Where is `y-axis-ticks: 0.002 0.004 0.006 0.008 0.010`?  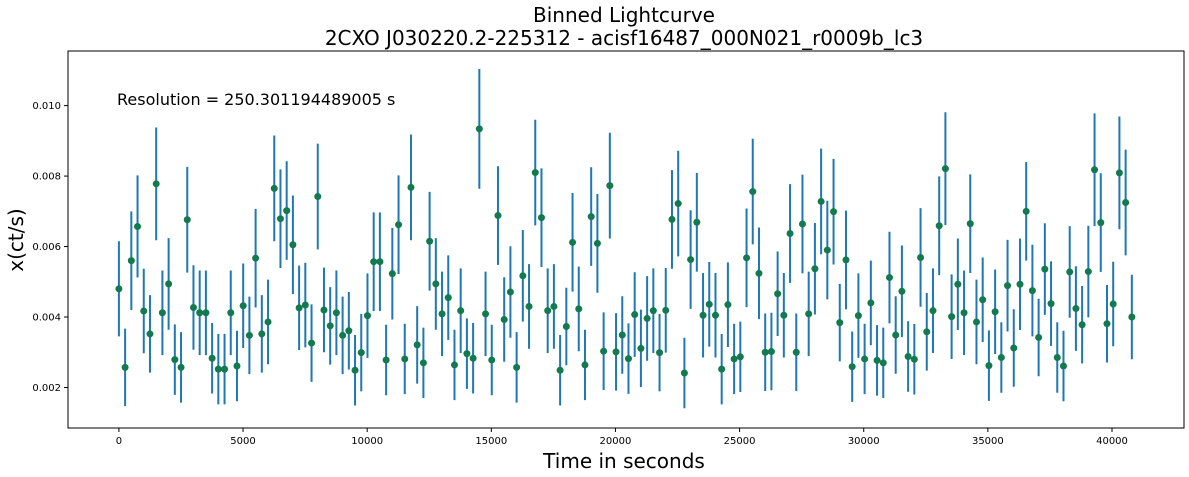
y-axis-ticks: 0.002 0.004 0.006 0.008 0.010 is located at coordinates (50, 247).